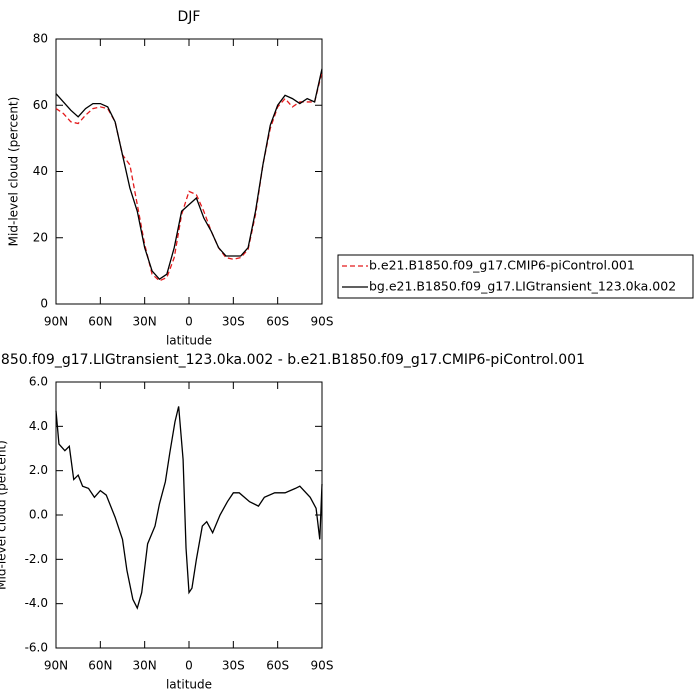 The image size is (700, 700). I want to click on y-tick-label: 20, so click(40, 237).